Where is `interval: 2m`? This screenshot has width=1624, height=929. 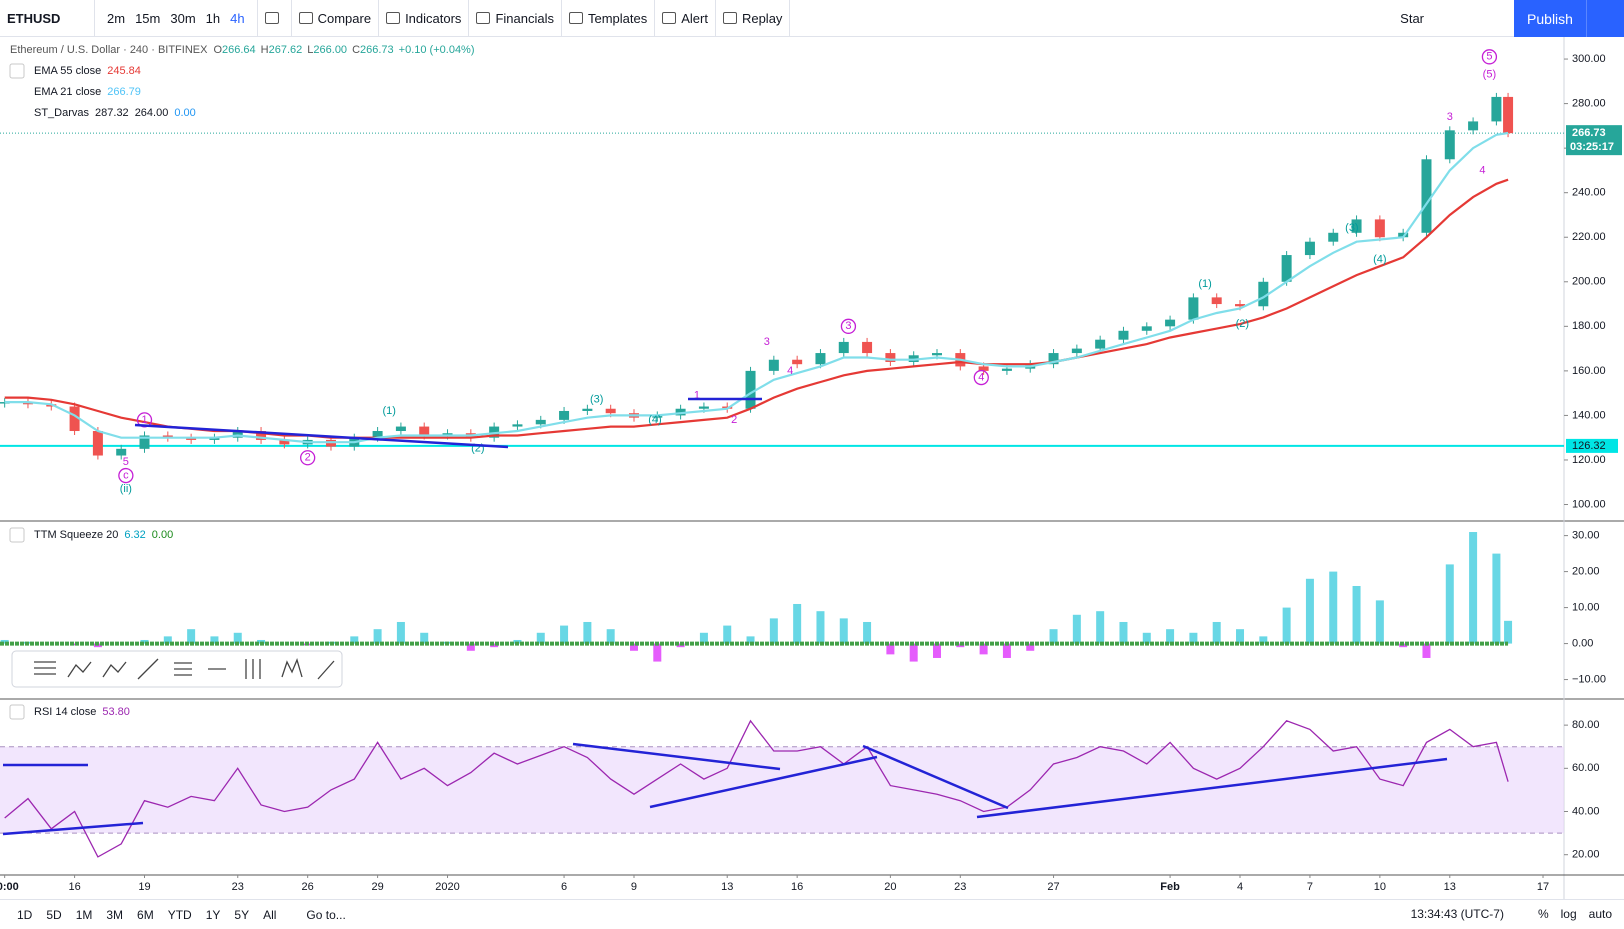 interval: 2m is located at coordinates (116, 18).